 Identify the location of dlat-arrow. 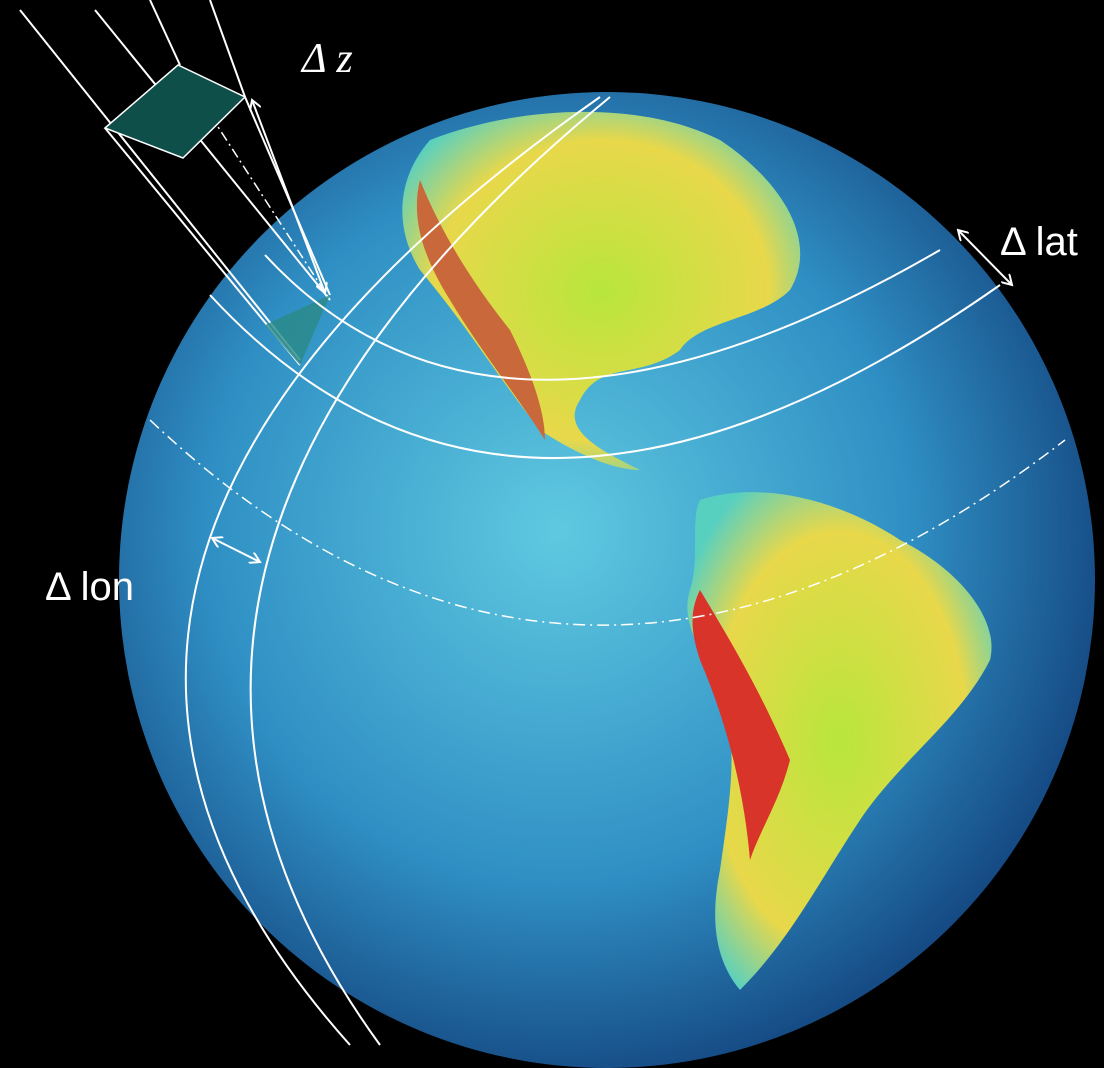
(985, 257).